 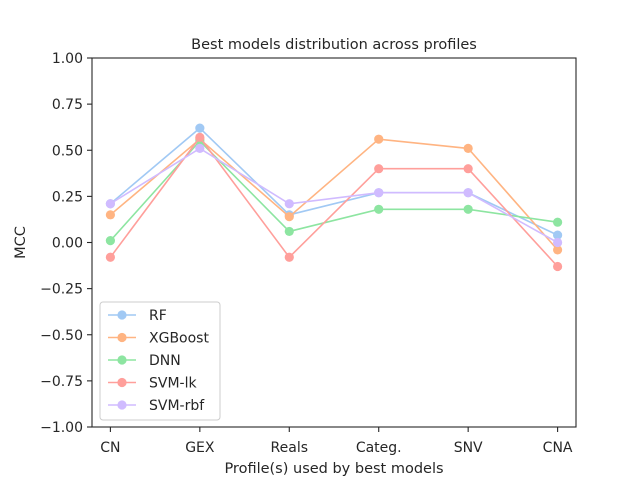 I want to click on legend-box, so click(x=160, y=361).